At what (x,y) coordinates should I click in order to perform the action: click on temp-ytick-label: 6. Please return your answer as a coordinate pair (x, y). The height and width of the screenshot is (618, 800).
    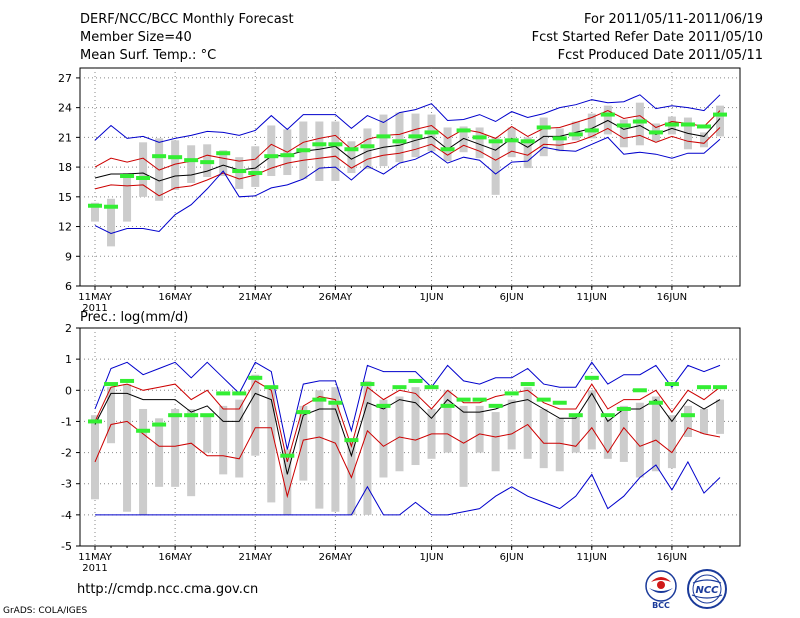
    Looking at the image, I should click on (68, 286).